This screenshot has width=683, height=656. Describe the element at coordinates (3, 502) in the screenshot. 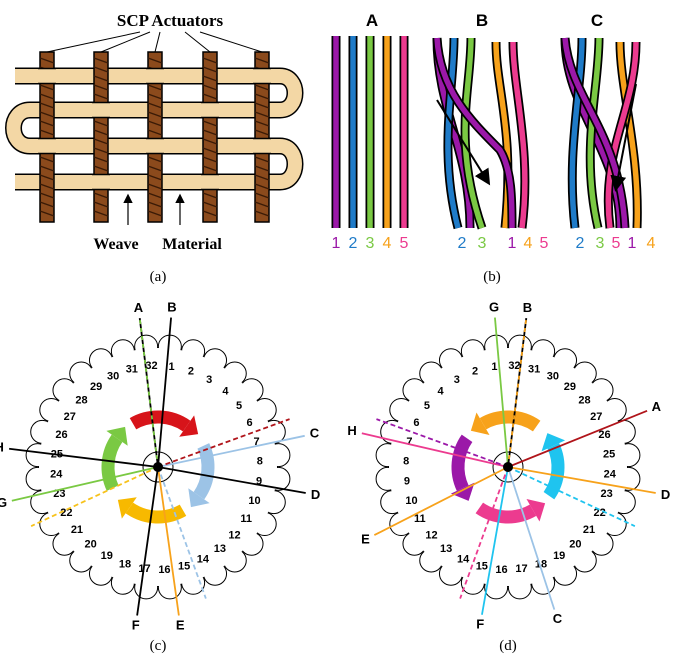

I see `line-label: G` at that location.